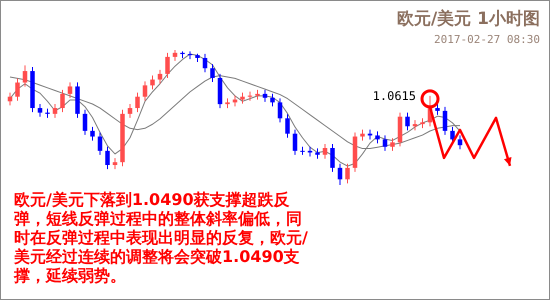 The height and width of the screenshot is (300, 550). What do you see at coordinates (487, 39) in the screenshot?
I see `text: 2017-02-27 08:30` at bounding box center [487, 39].